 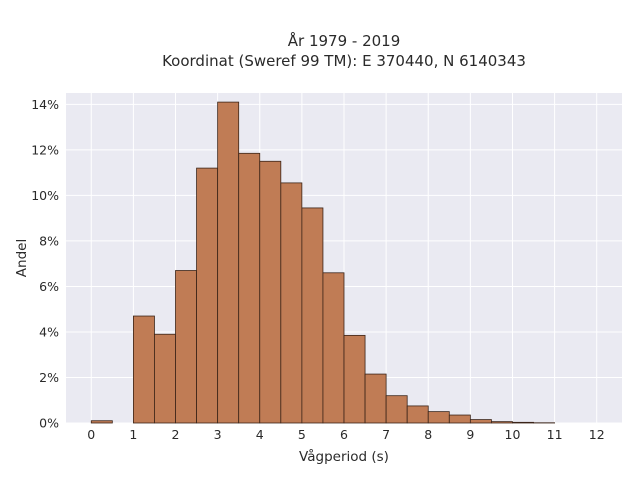 I want to click on x-tick-label: 5, so click(x=302, y=434).